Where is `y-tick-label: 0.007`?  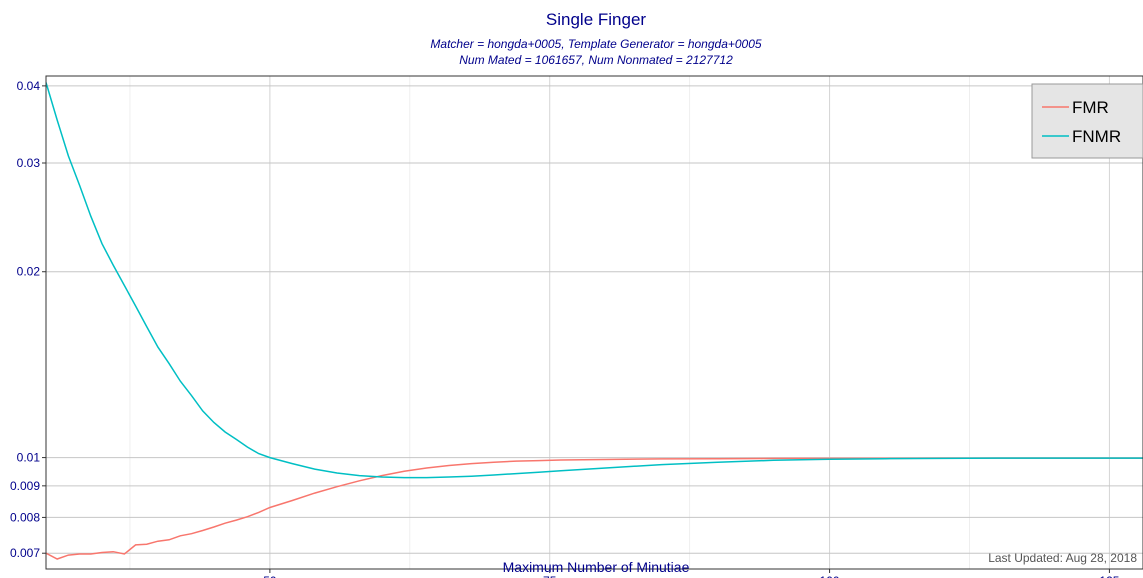
y-tick-label: 0.007 is located at coordinates (25, 553).